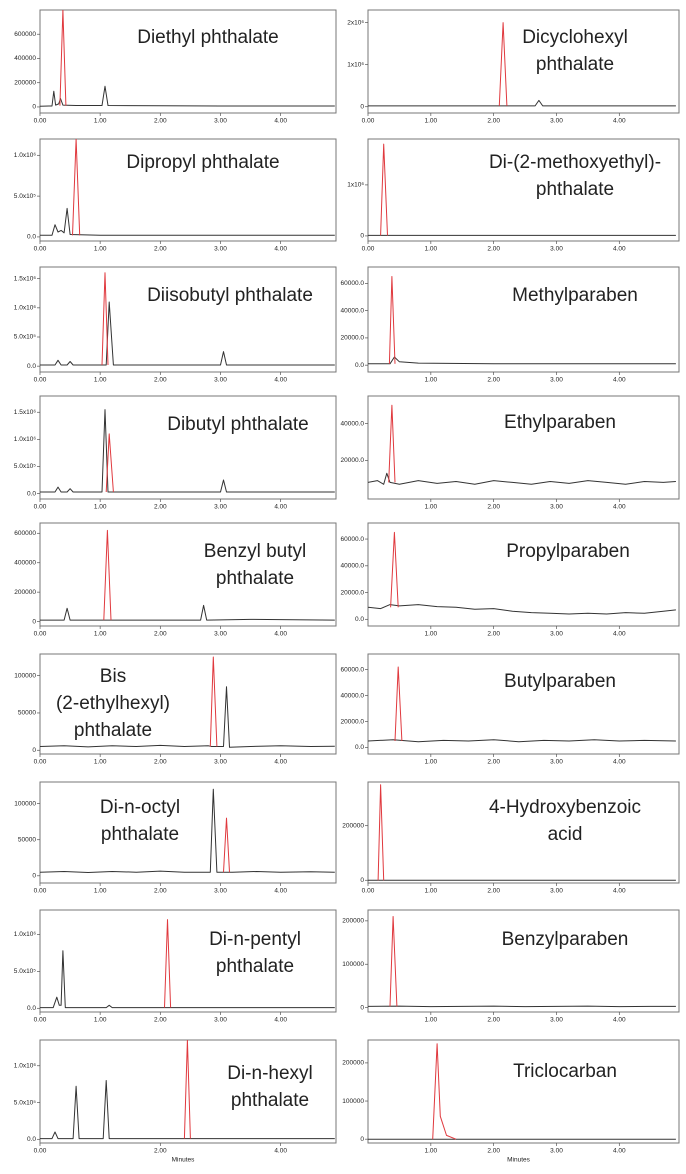  Describe the element at coordinates (230, 295) in the screenshot. I see `panel-title: Diisobutyl phthalate` at that location.